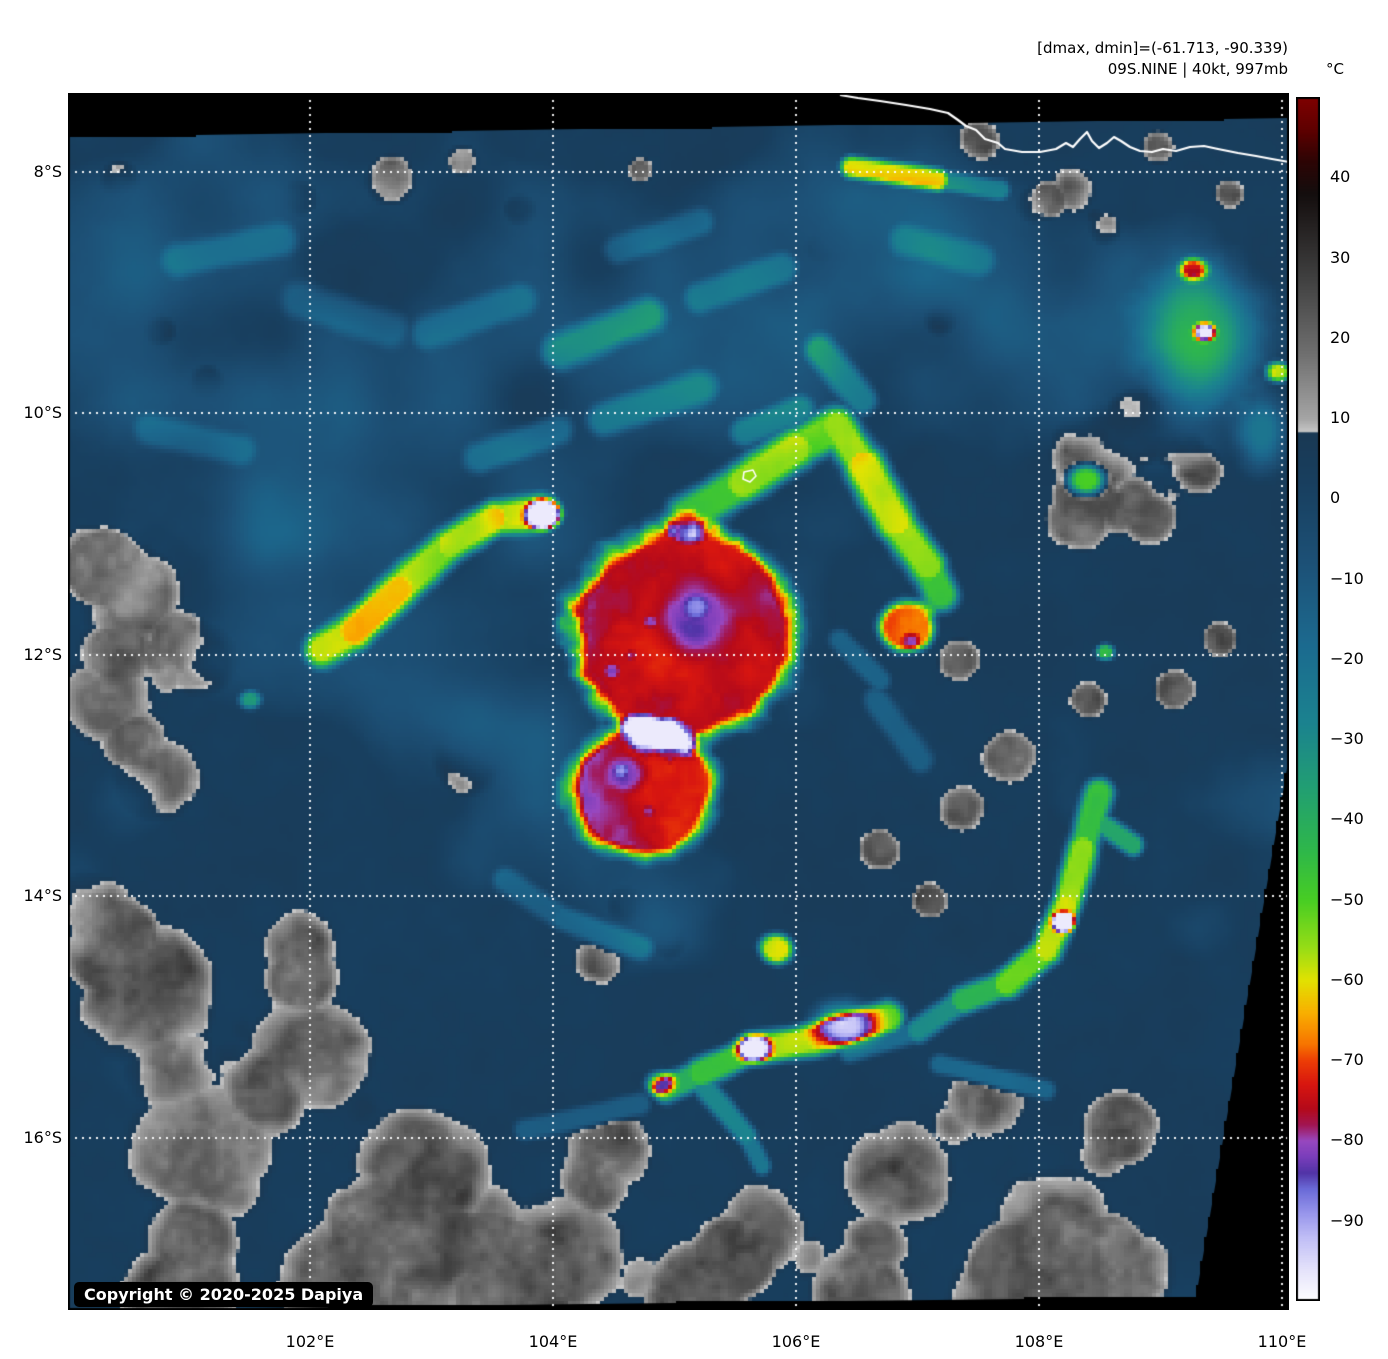 Image resolution: width=1388 pixels, height=1359 pixels. What do you see at coordinates (1340, 257) in the screenshot?
I see `colorbar-tick-label: 30` at bounding box center [1340, 257].